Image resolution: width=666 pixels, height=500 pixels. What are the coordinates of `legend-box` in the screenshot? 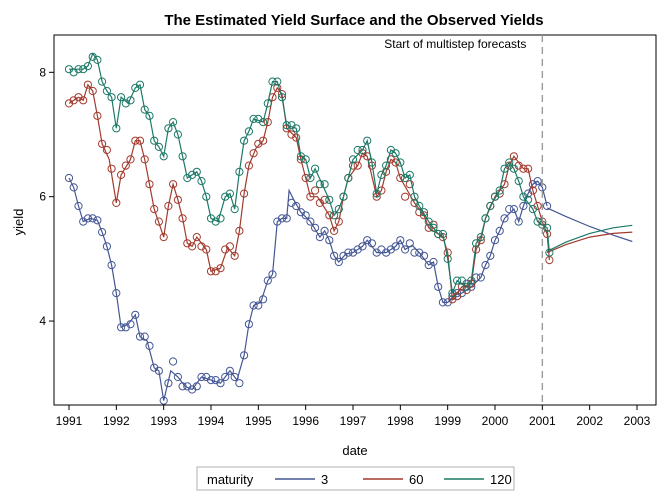 It's located at (355, 478).